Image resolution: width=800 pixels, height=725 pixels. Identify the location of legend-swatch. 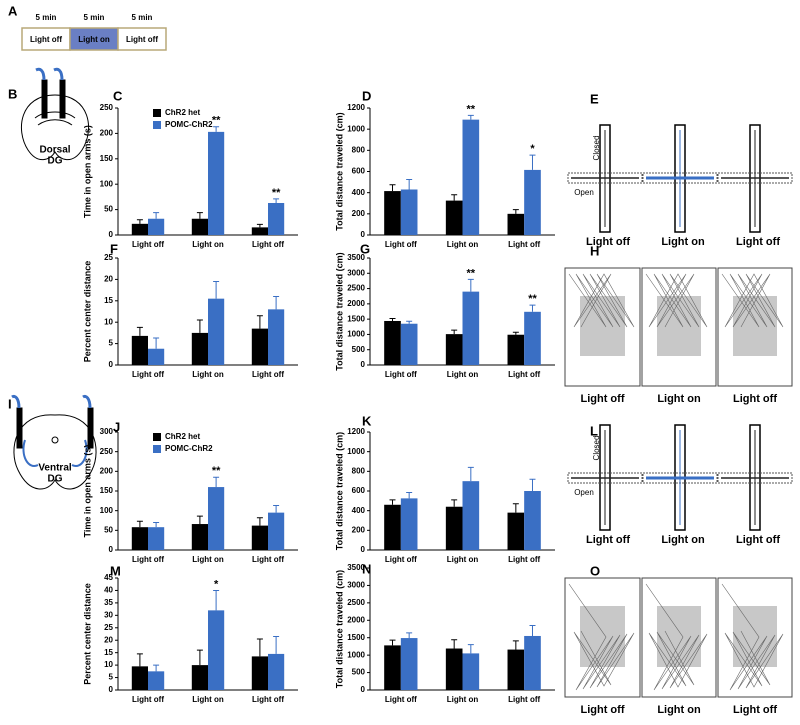
(157, 449).